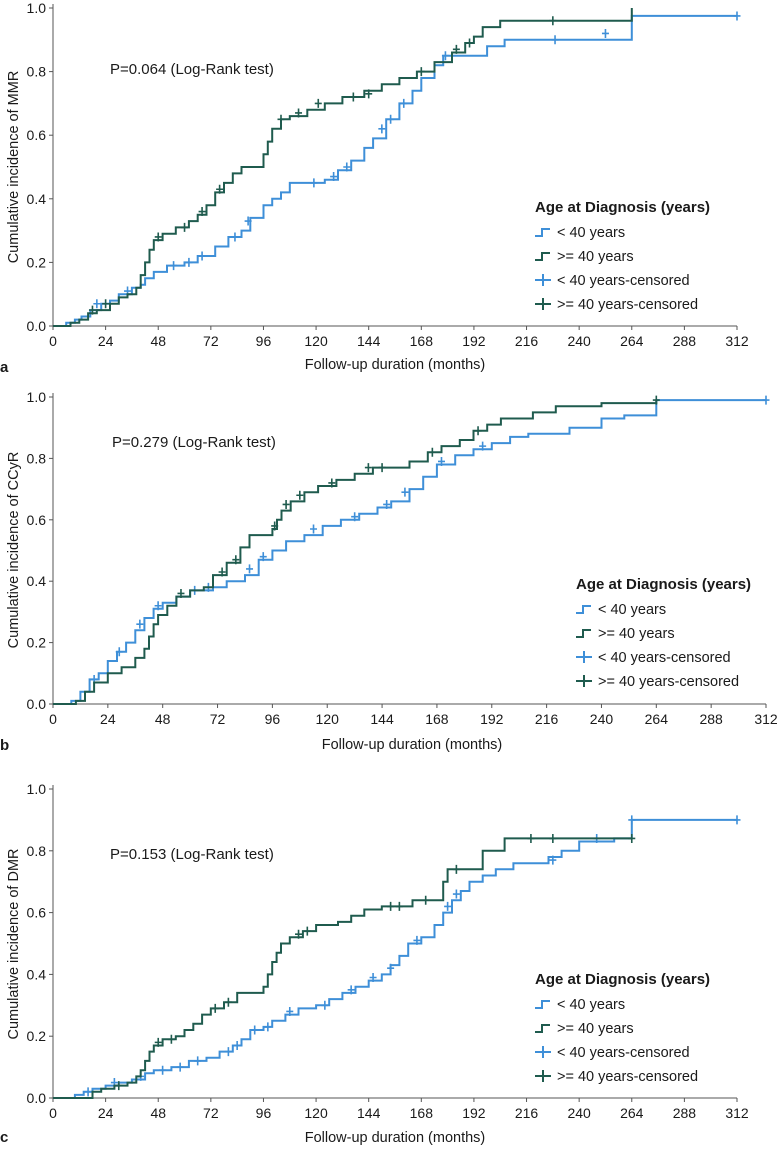  What do you see at coordinates (622, 979) in the screenshot?
I see `legend-title: Age at Diagnosis (years)` at bounding box center [622, 979].